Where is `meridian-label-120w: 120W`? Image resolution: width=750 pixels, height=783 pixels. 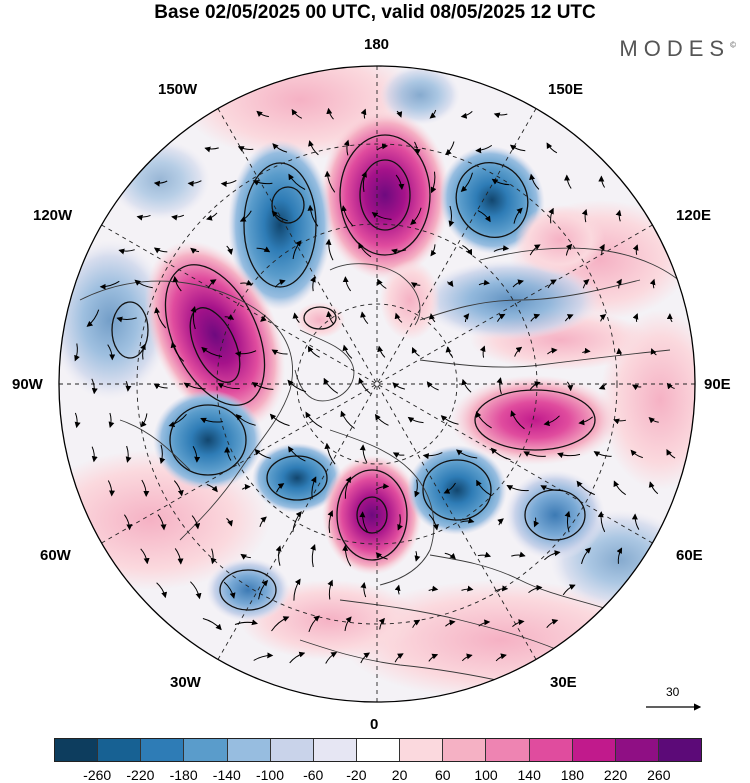 meridian-label-120w: 120W is located at coordinates (53, 215).